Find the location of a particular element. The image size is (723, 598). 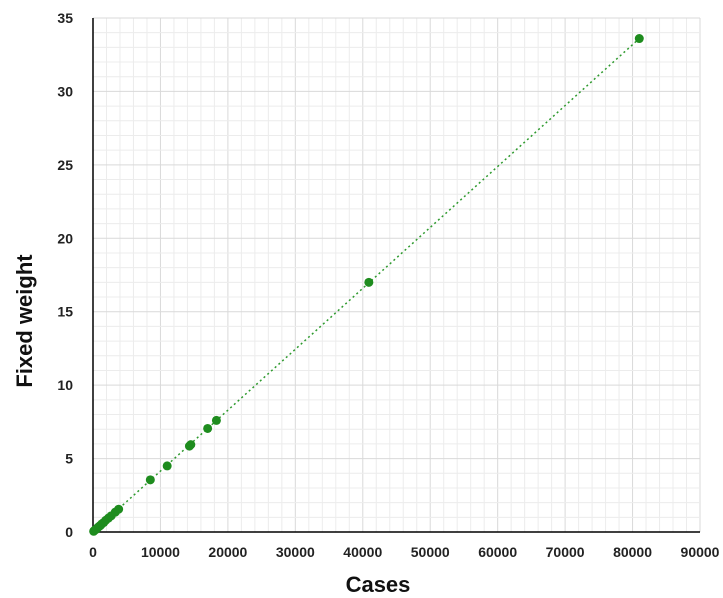

x-tick-label: 30000 is located at coordinates (295, 552).